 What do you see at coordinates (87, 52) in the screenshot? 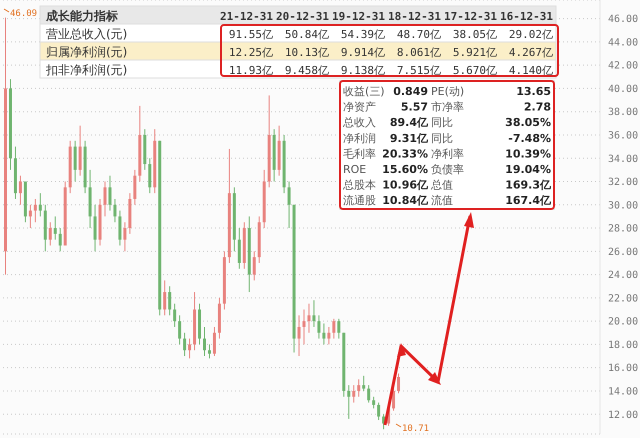
I see `annotation: 归属净利润(元)` at bounding box center [87, 52].